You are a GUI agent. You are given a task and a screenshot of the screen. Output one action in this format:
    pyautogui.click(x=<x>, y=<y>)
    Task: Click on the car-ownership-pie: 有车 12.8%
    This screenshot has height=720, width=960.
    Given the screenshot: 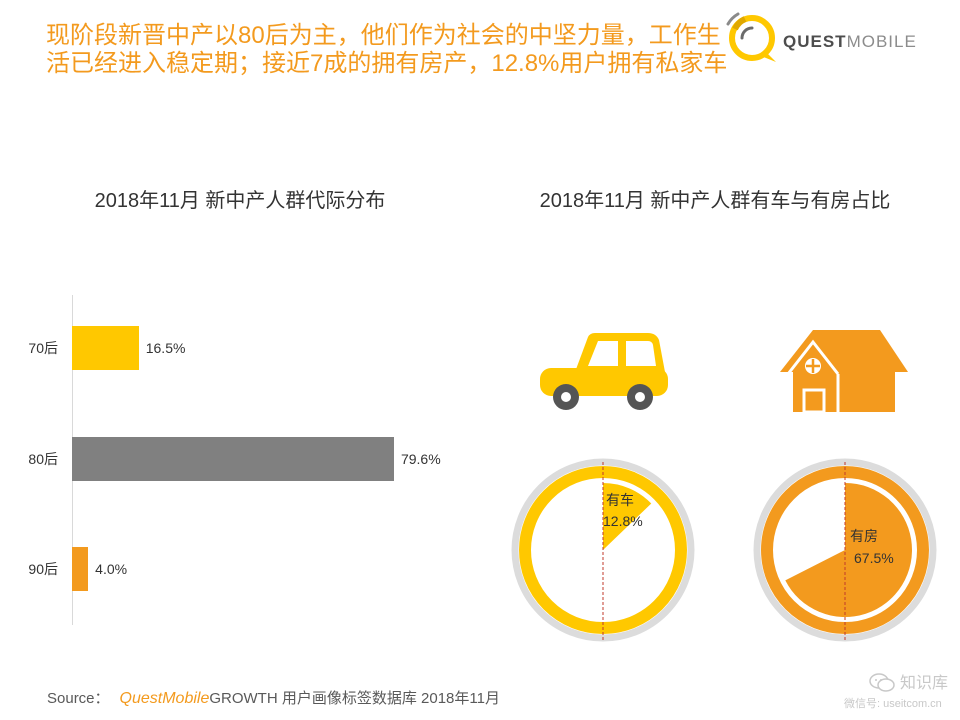 What is the action you would take?
    pyautogui.click(x=603, y=550)
    